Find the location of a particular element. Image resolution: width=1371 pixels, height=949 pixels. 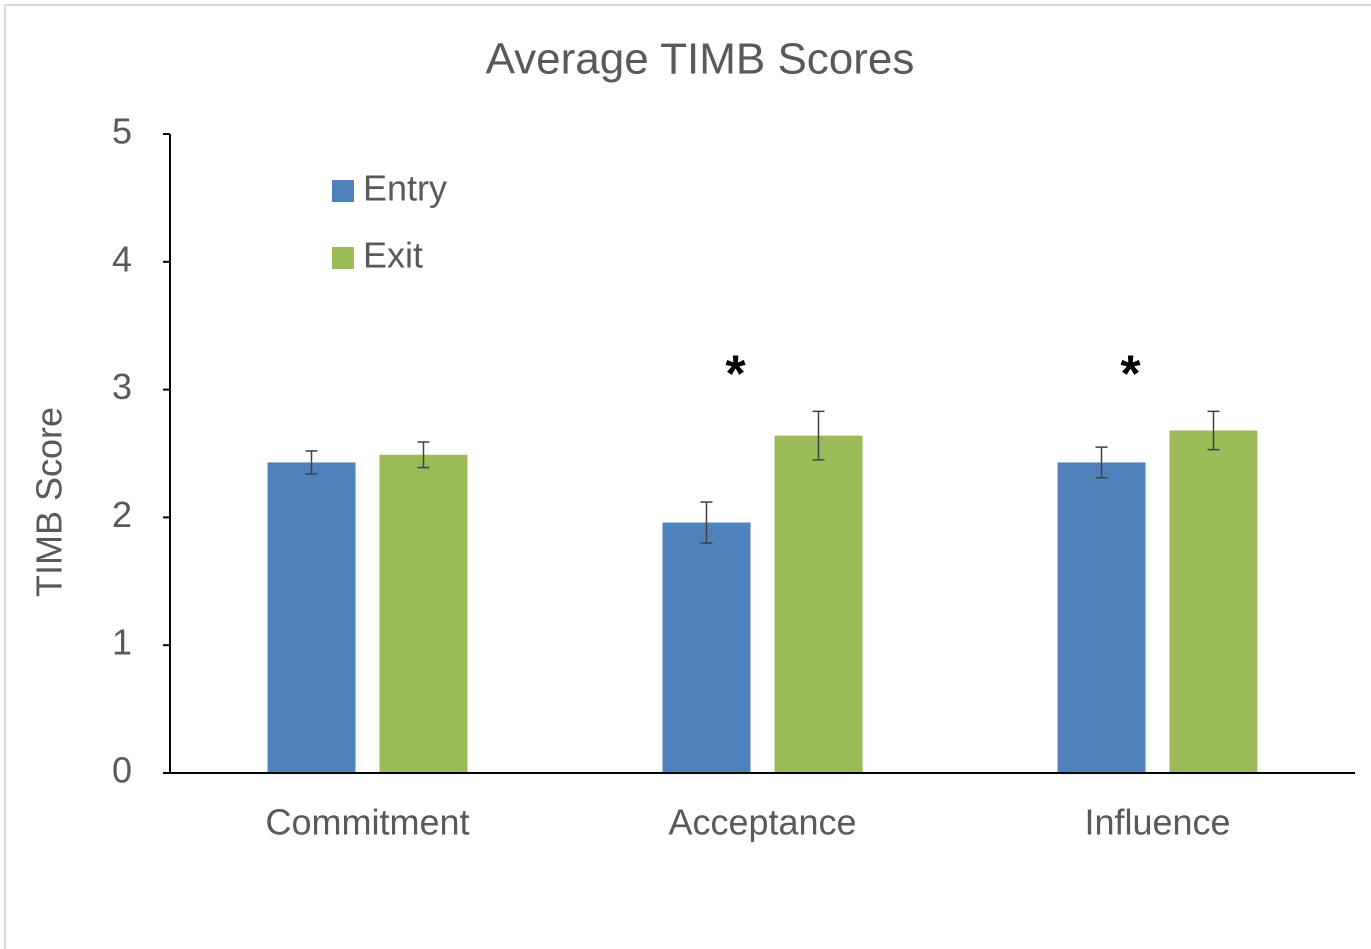

y-tick-label: 0 is located at coordinates (122, 770).